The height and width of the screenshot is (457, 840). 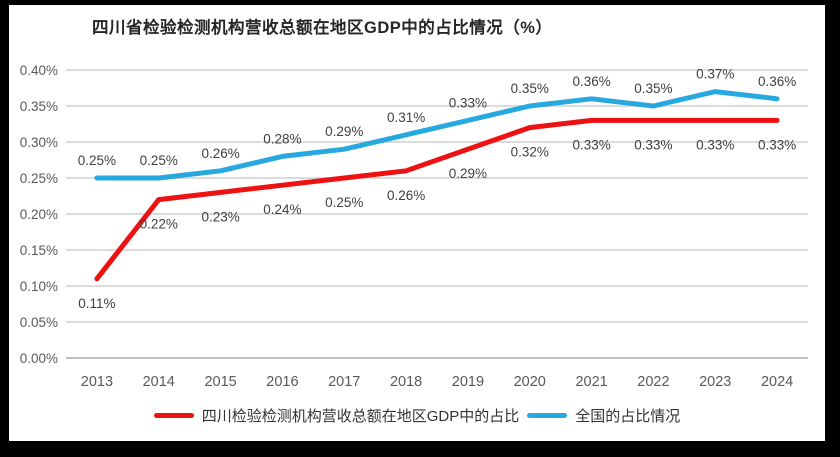 What do you see at coordinates (39, 358) in the screenshot?
I see `y-axis-tick-label: 0.00%` at bounding box center [39, 358].